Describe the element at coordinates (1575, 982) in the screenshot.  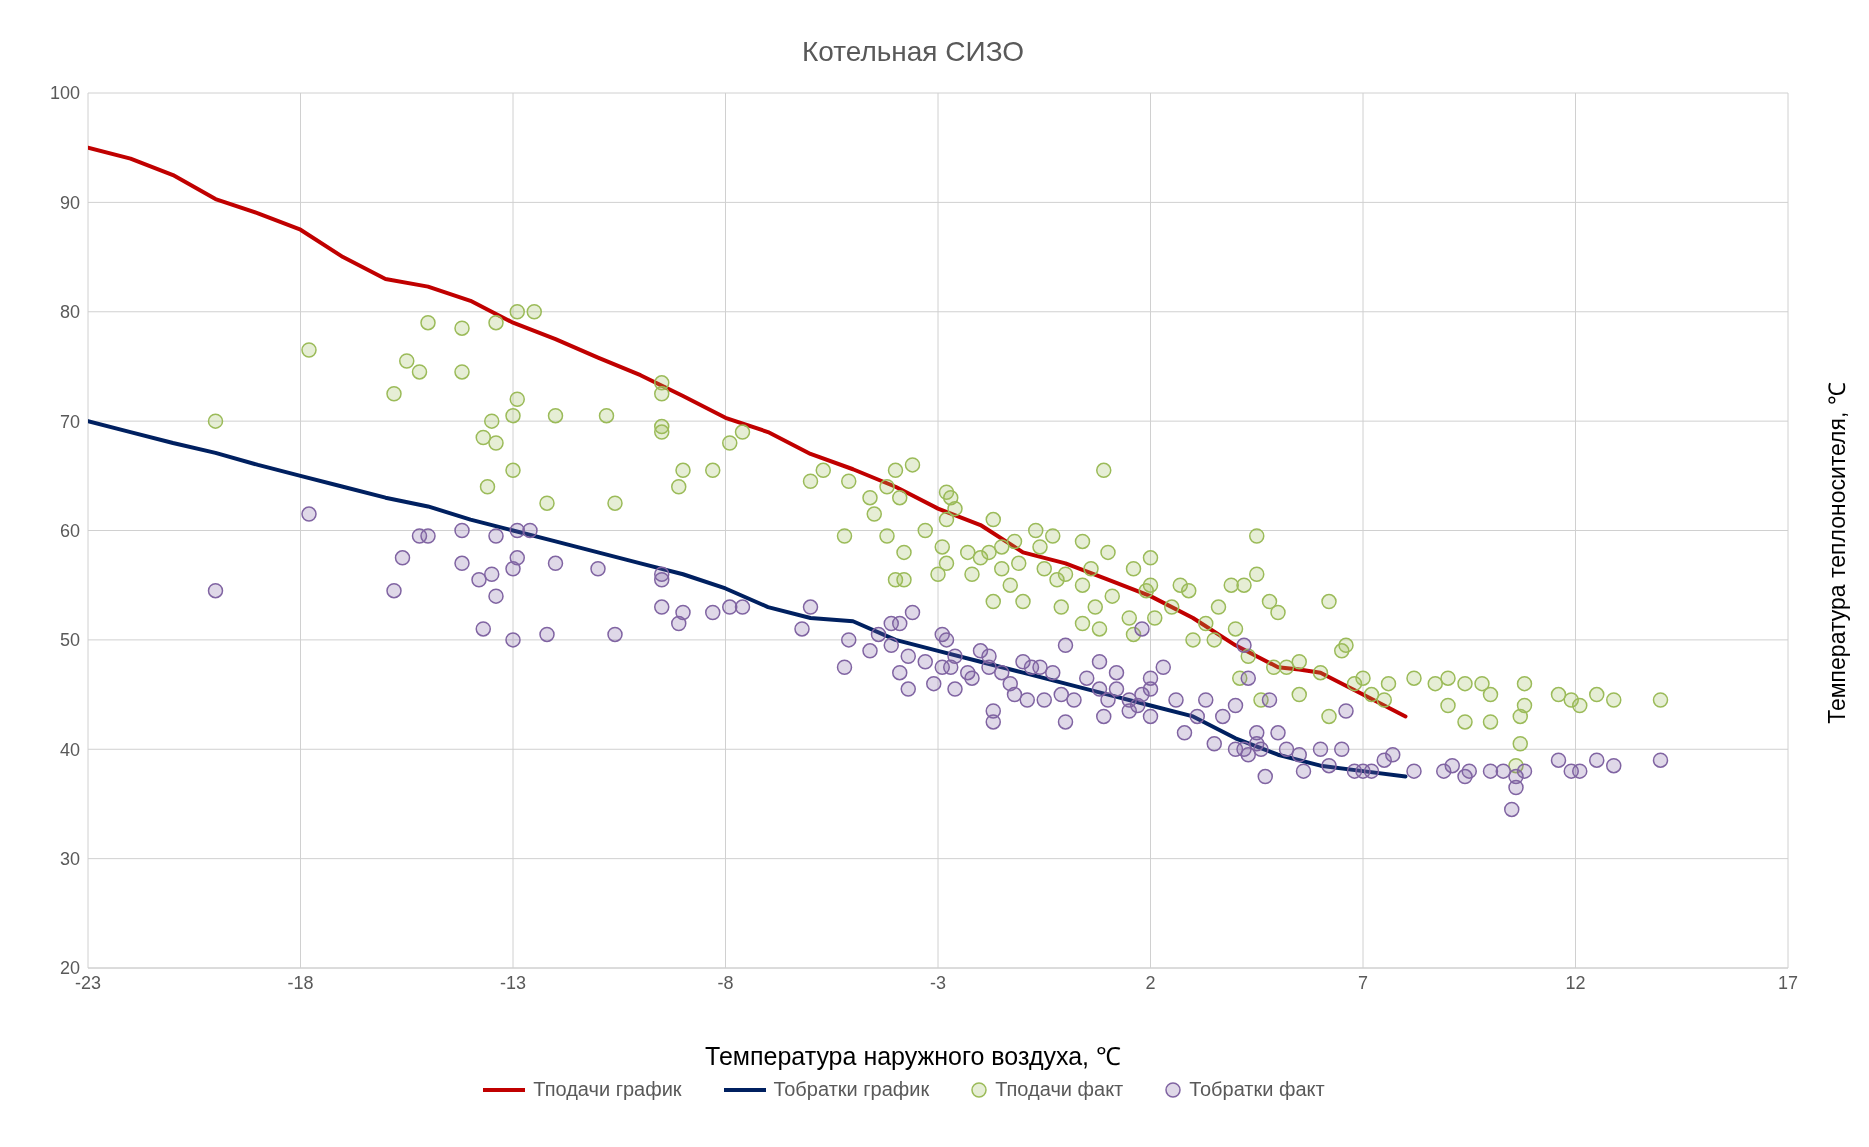
I see `x-tick-label: 12` at that location.